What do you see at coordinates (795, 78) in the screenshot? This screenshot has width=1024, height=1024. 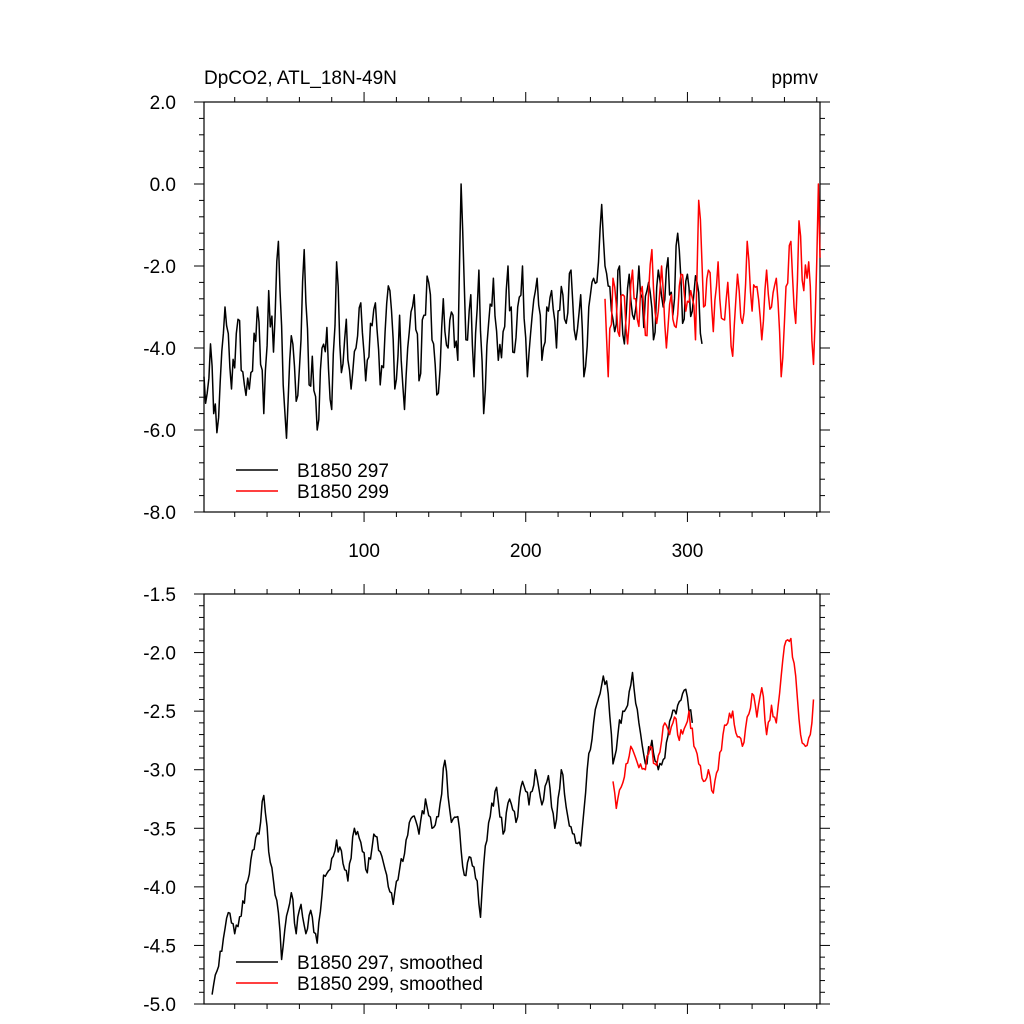 I see `panel1-units: ppmv` at bounding box center [795, 78].